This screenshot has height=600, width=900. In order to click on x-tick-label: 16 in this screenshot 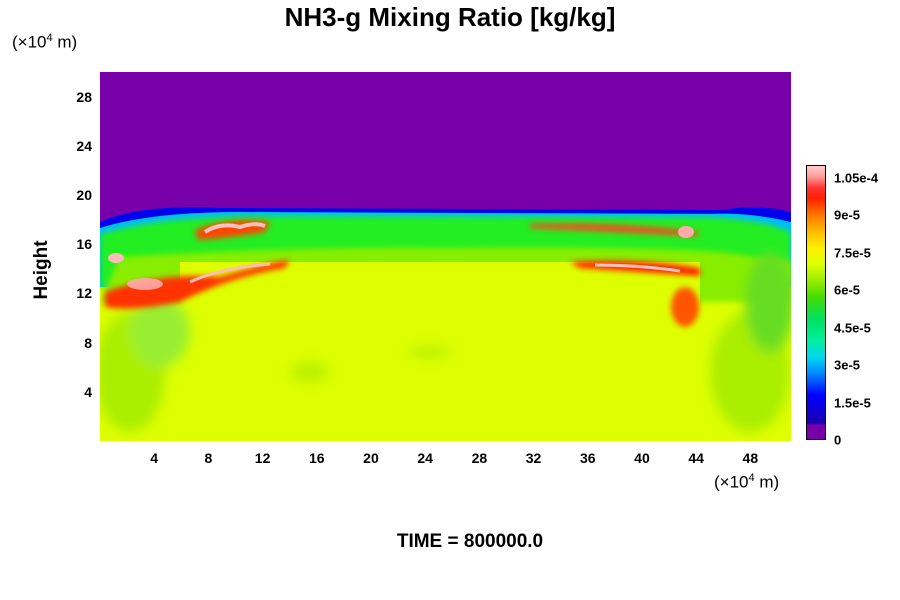, I will do `click(316, 458)`.